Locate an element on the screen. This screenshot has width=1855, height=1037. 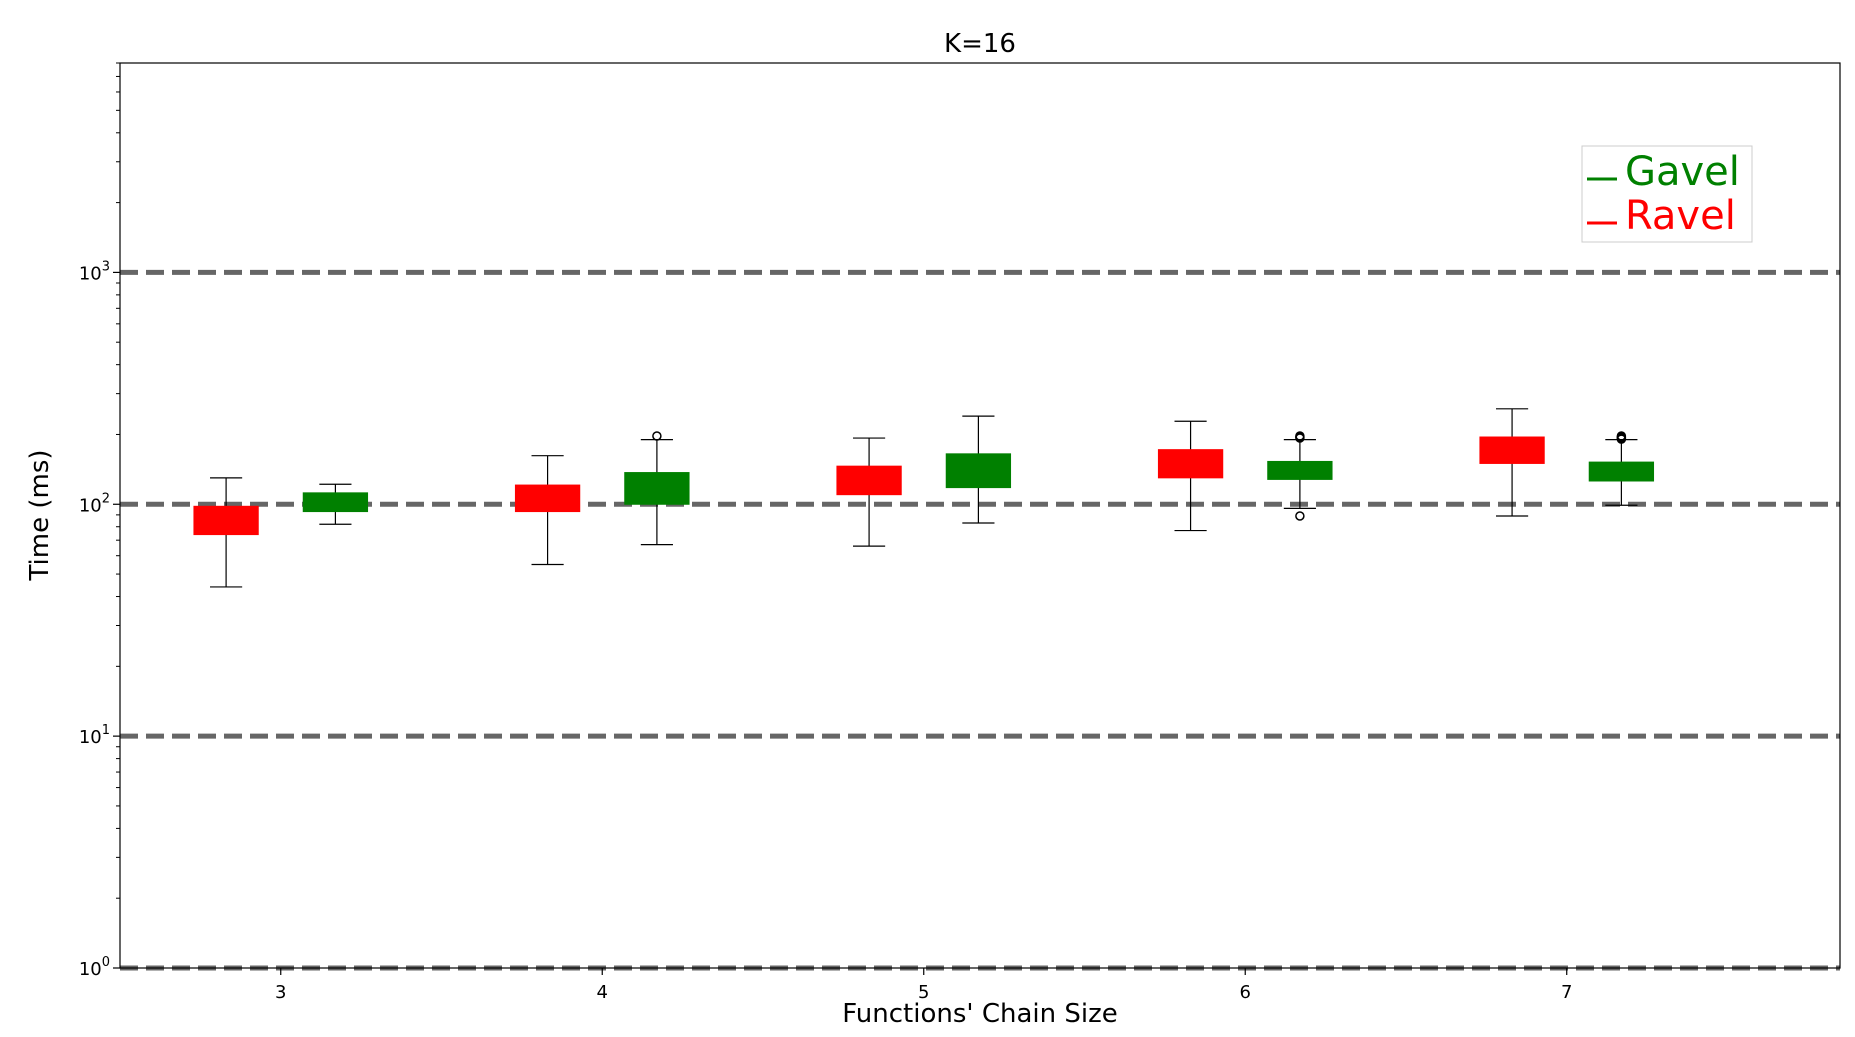
y-tick-label: 10² is located at coordinates (94, 503).